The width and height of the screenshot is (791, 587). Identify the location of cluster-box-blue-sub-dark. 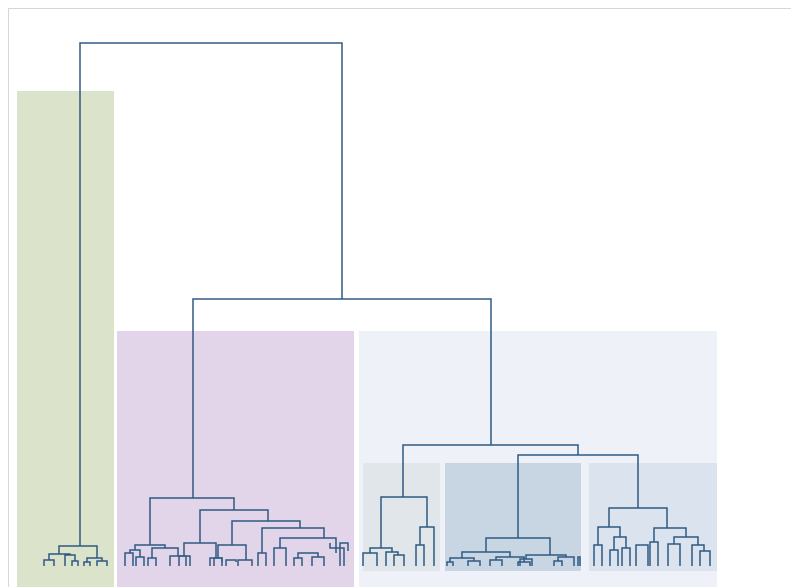
(513, 517).